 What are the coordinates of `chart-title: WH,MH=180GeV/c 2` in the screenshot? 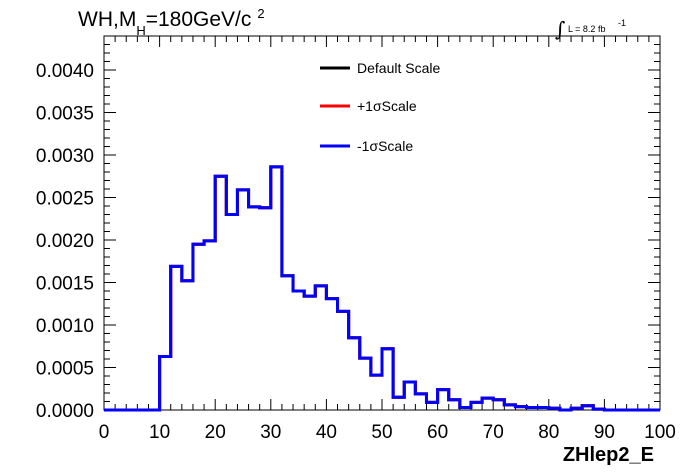 It's located at (171, 22).